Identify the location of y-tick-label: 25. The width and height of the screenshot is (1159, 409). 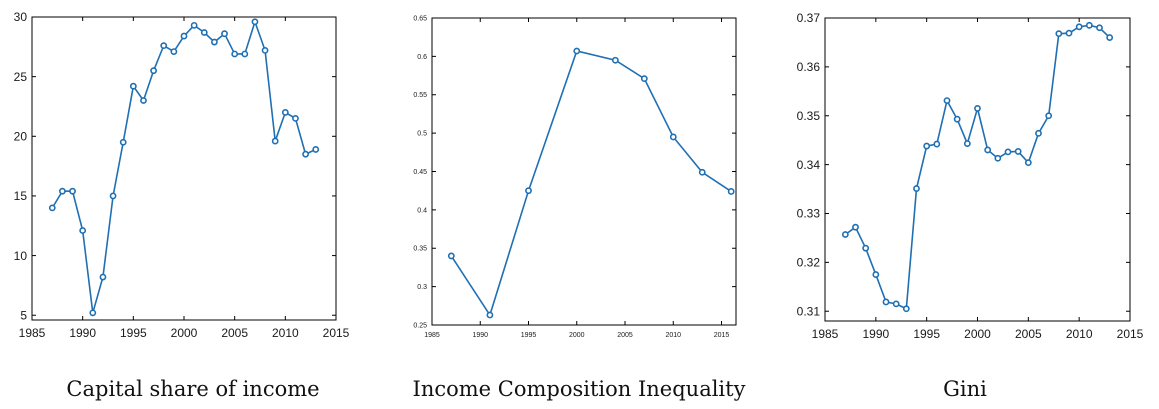
(21, 77).